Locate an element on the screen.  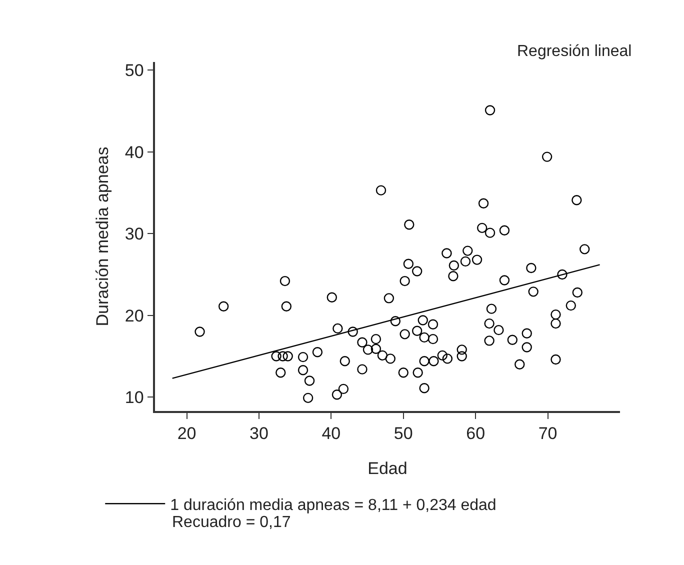
x-axis-title: Edad is located at coordinates (388, 468).